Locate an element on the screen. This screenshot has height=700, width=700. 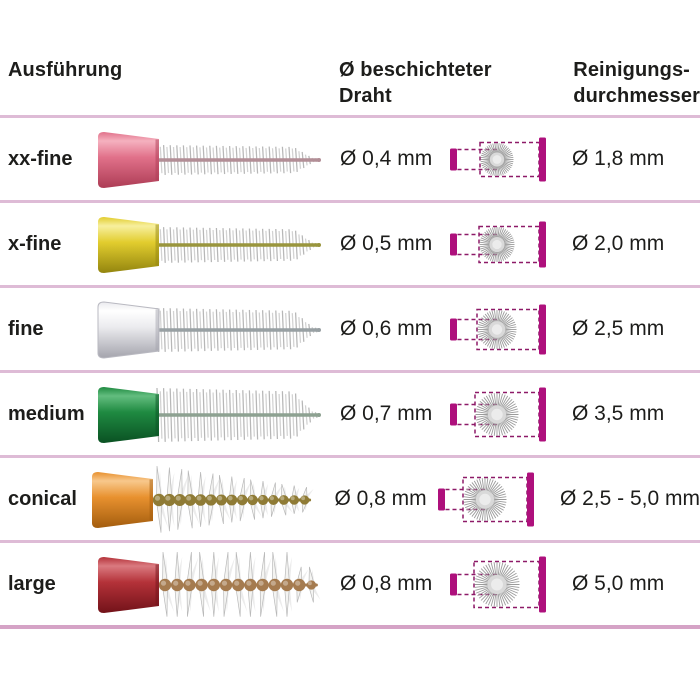
table-row: xx-fine Ø 0,4 mm Ø 1,8 mm is located at coordinates (350, 159).